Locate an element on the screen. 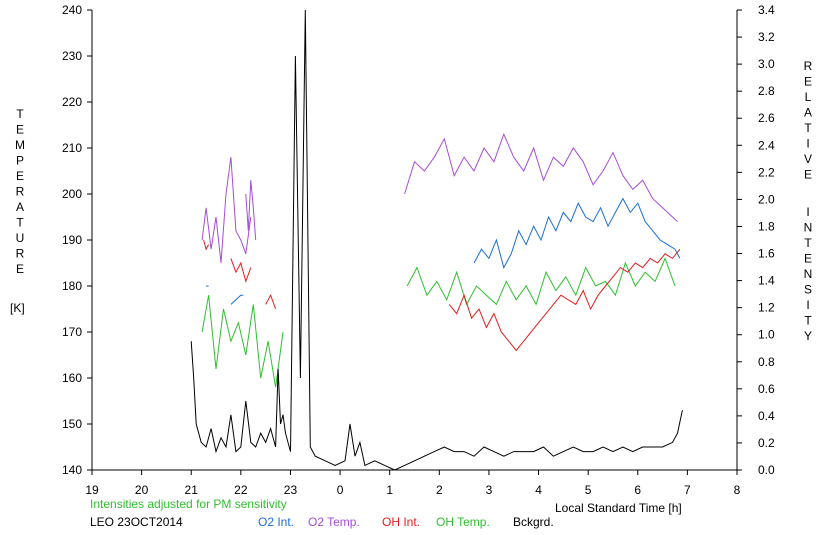  left-y-ticks: 140 150 160 170 180 190 200 210 220 230 240 is located at coordinates (77, 240).